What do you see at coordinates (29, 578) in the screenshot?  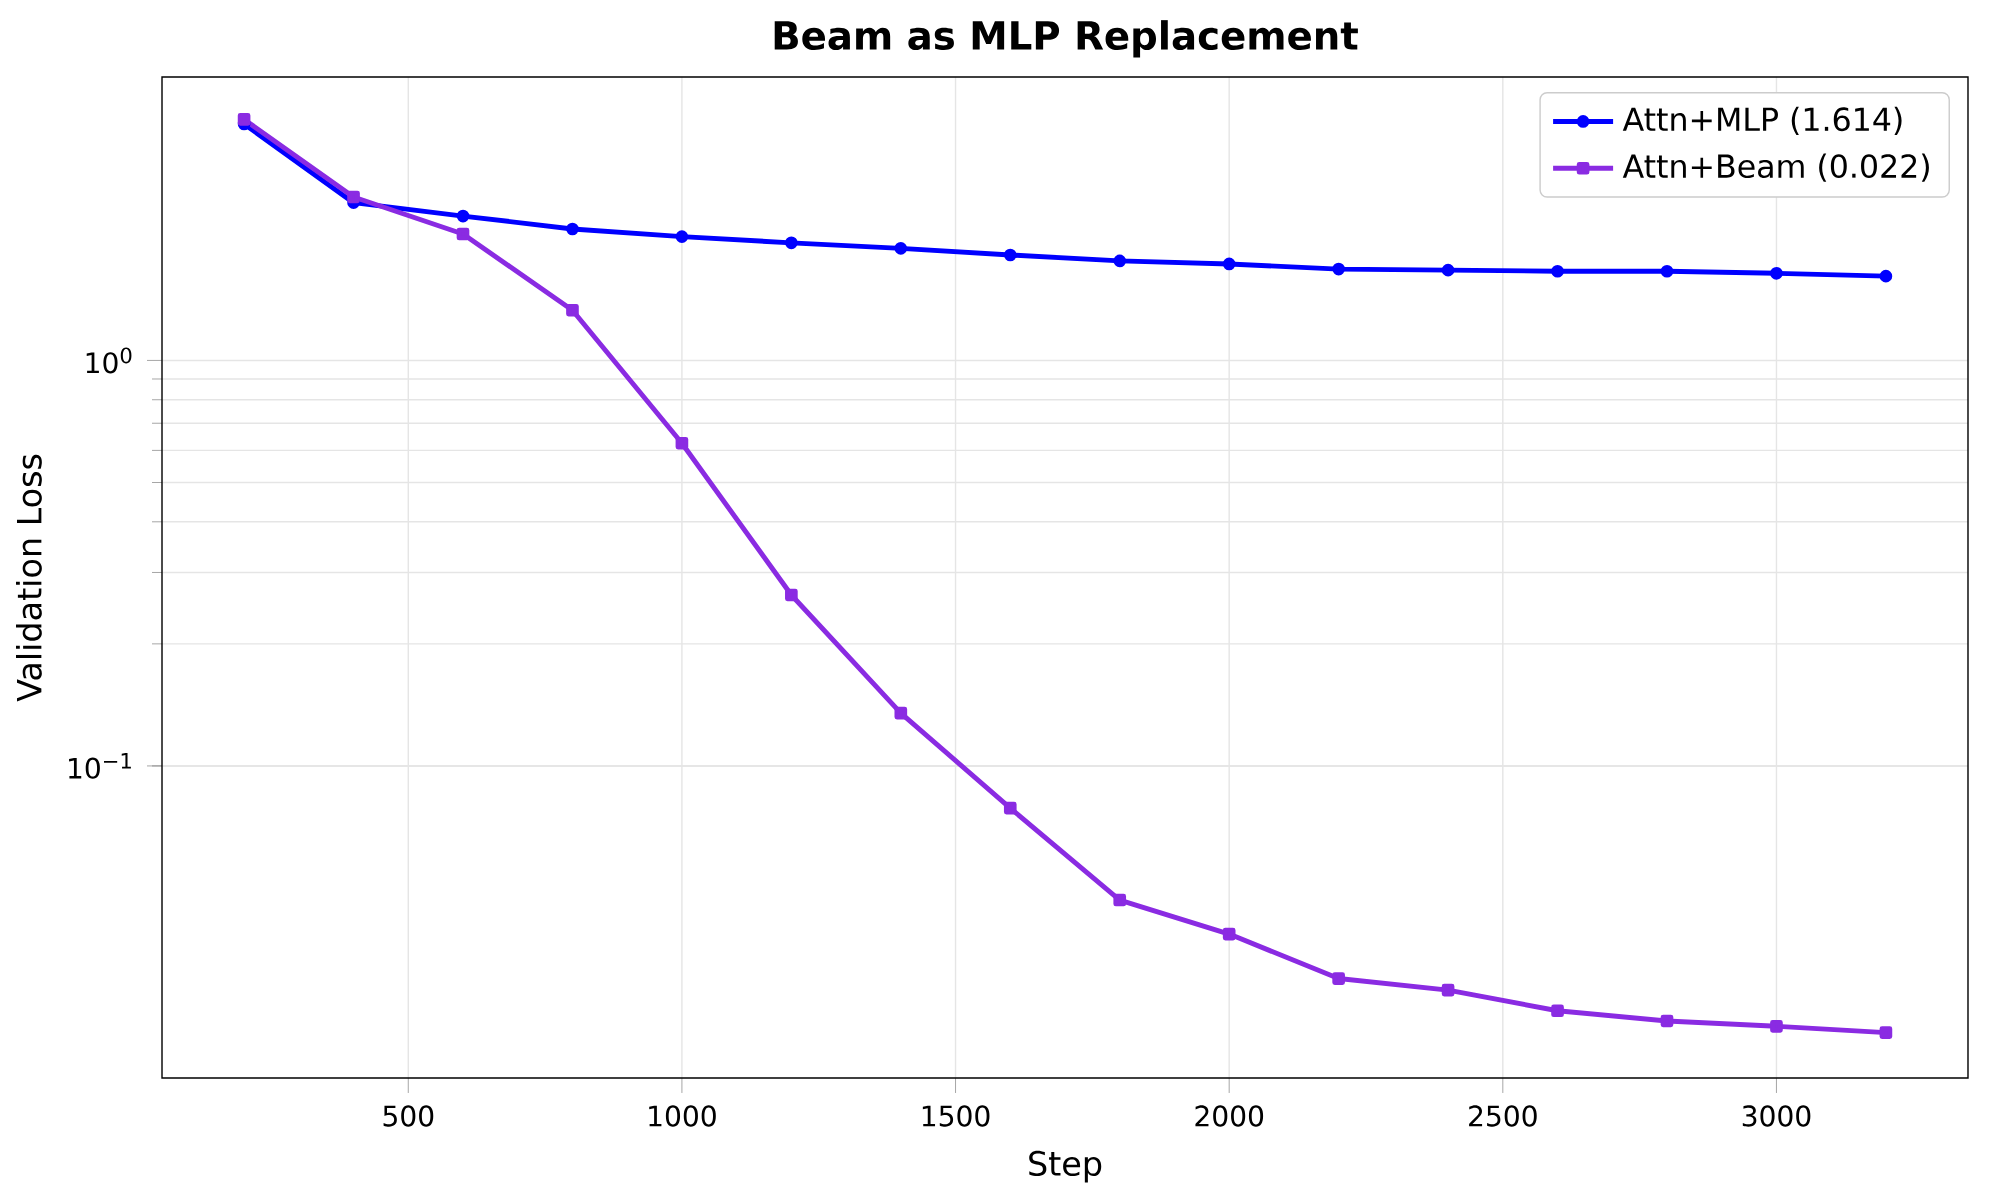 I see `y-axis-title: Validation Loss` at bounding box center [29, 578].